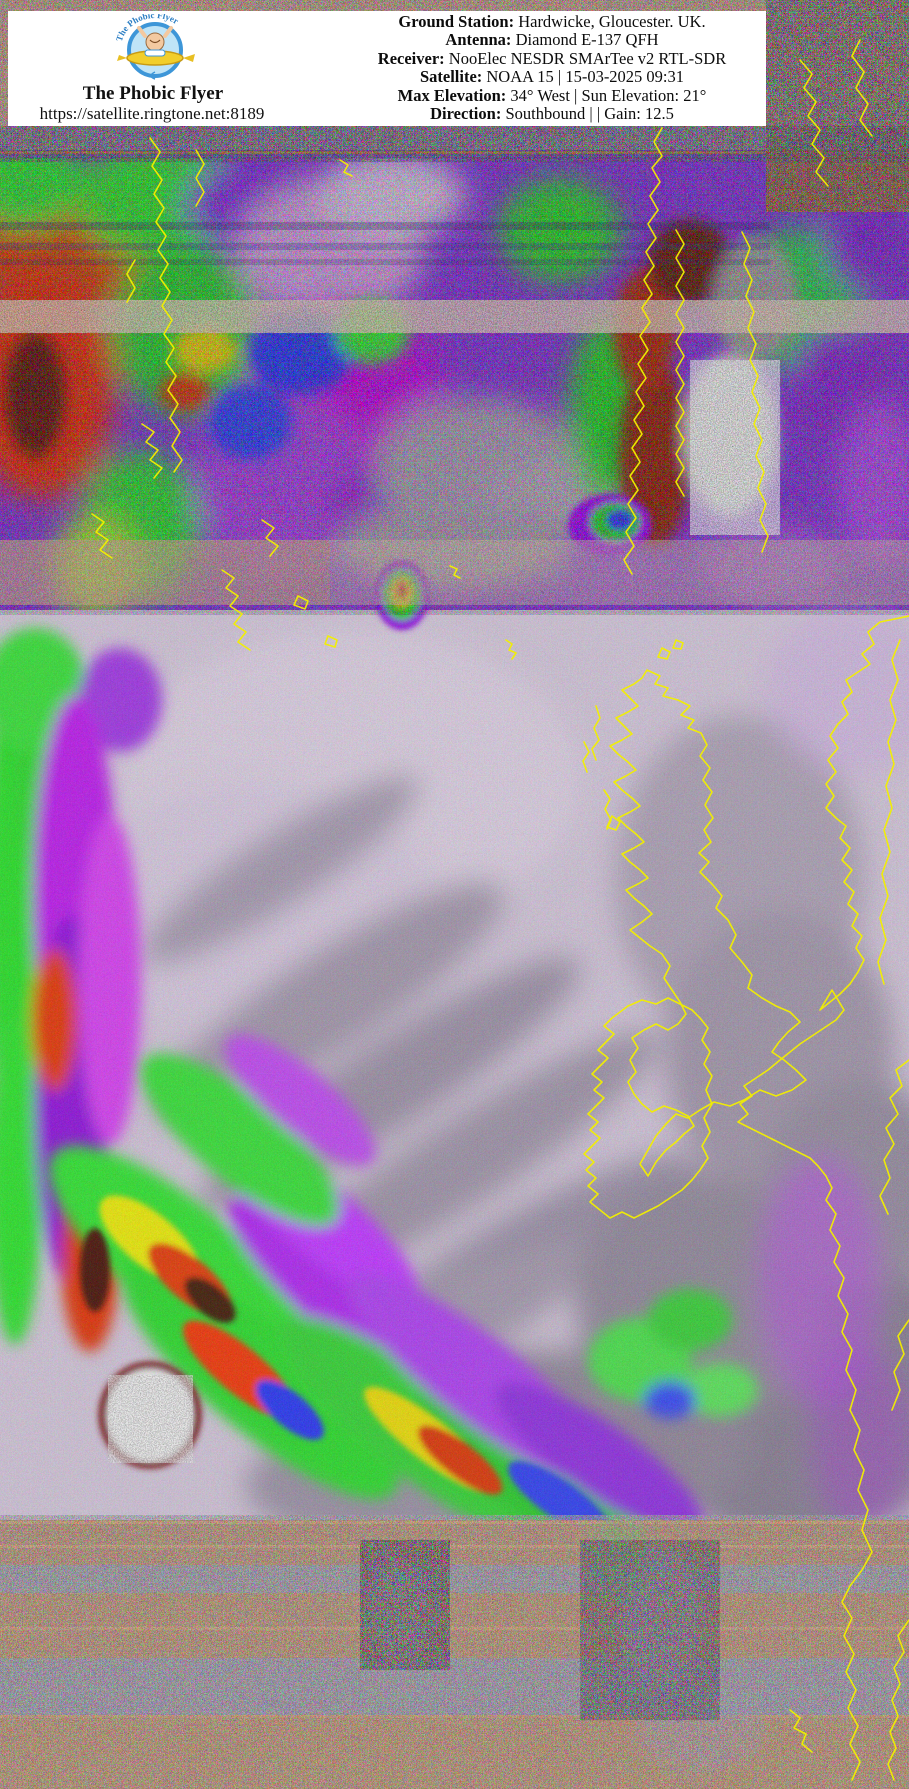 The image size is (909, 1789). Describe the element at coordinates (154, 47) in the screenshot. I see `phobic-flyer-plane-logo: The Phobic Flyer` at that location.